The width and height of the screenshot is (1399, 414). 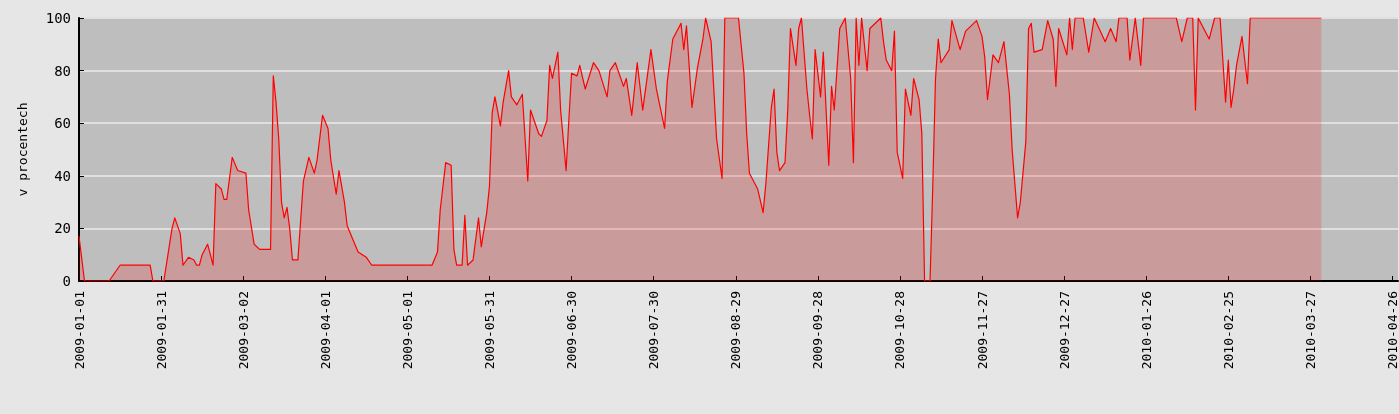 I want to click on y-axis-title: v procentech, so click(x=22, y=149).